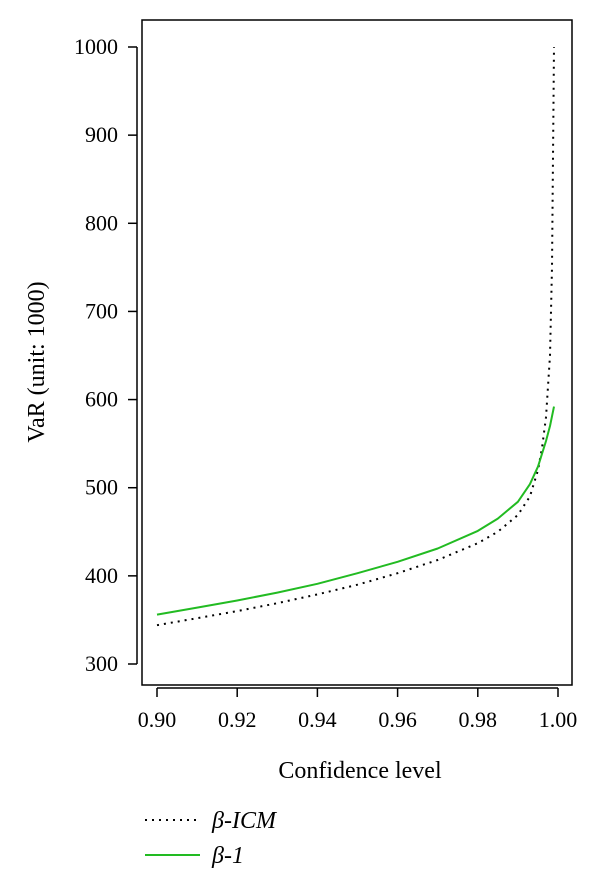 This screenshot has width=600, height=889. I want to click on y-axis-title: VaR (unit: 1000), so click(37, 361).